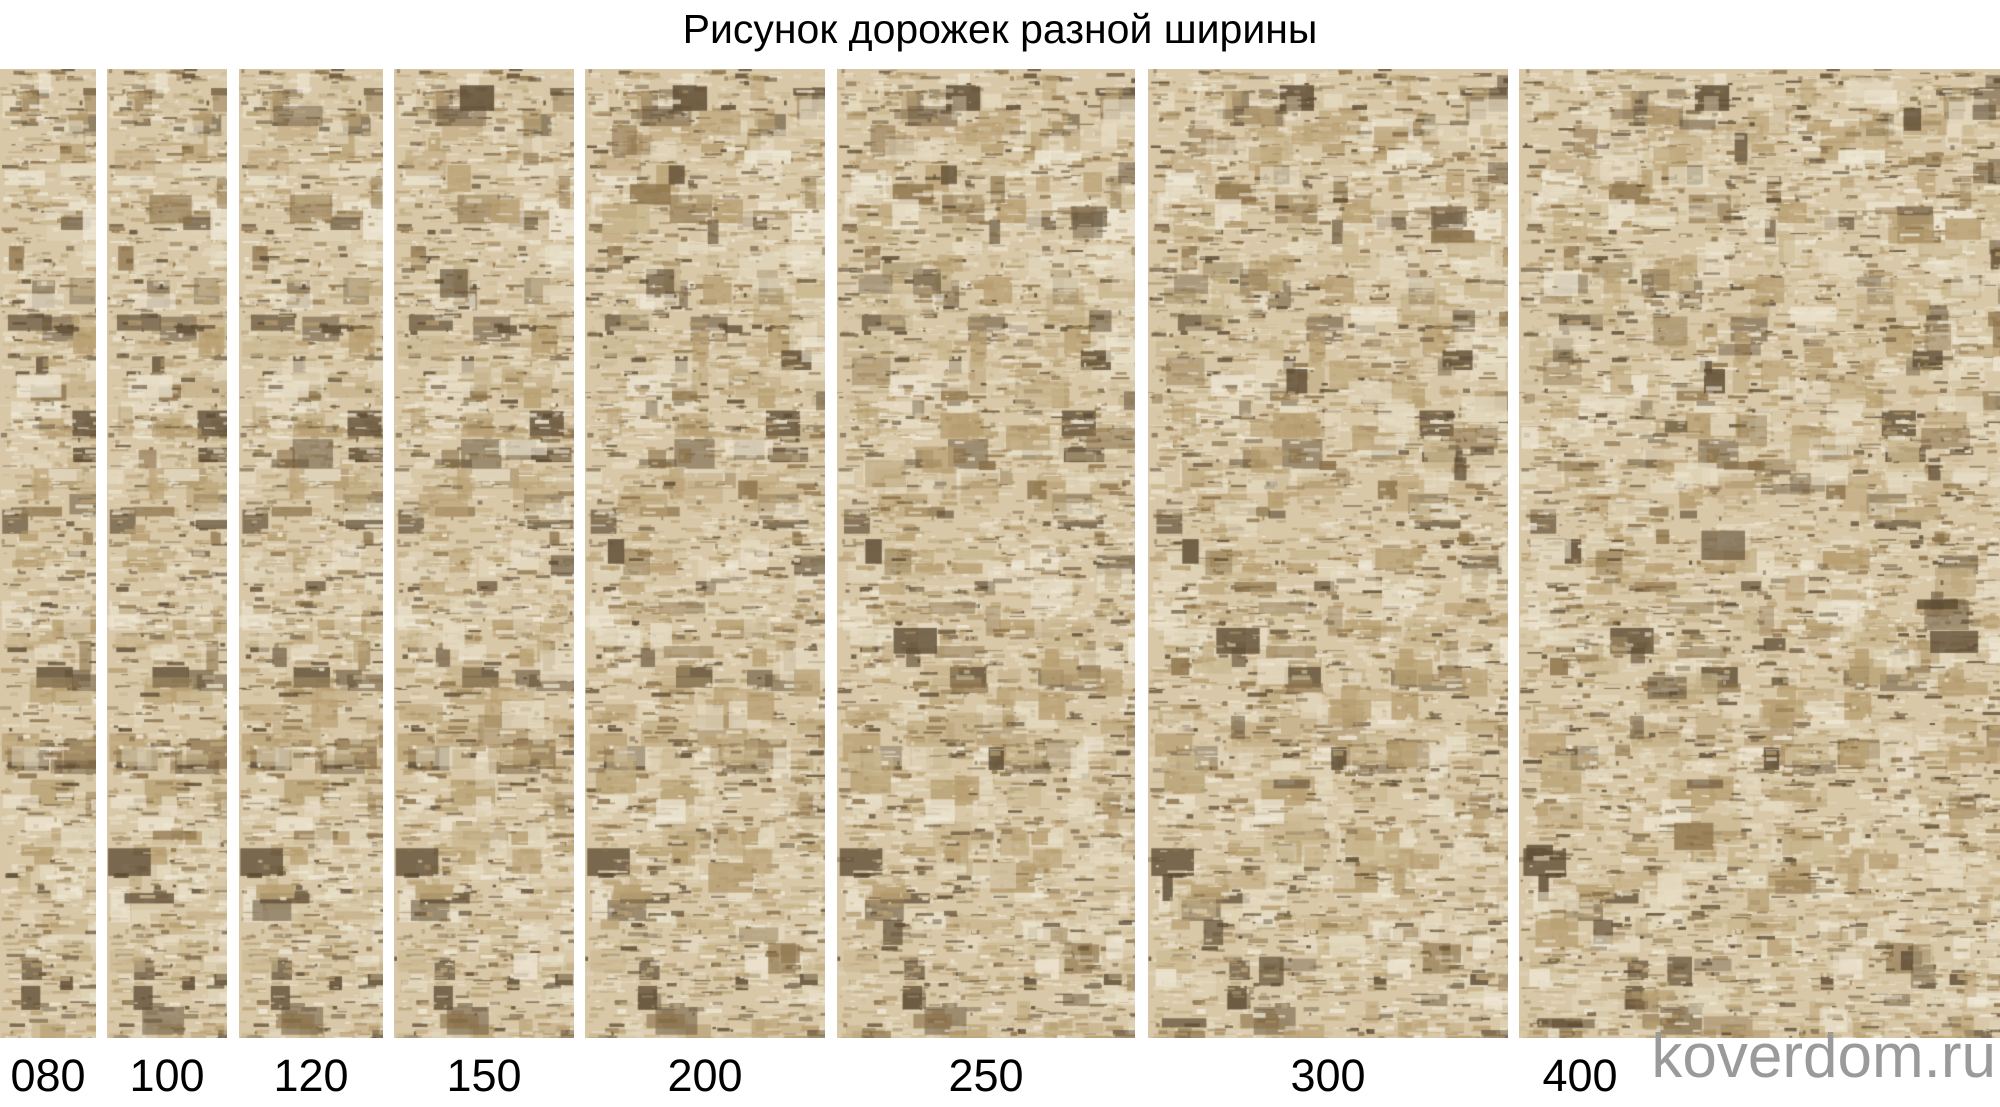  Describe the element at coordinates (48, 1075) in the screenshot. I see `width-label-080: 080` at that location.